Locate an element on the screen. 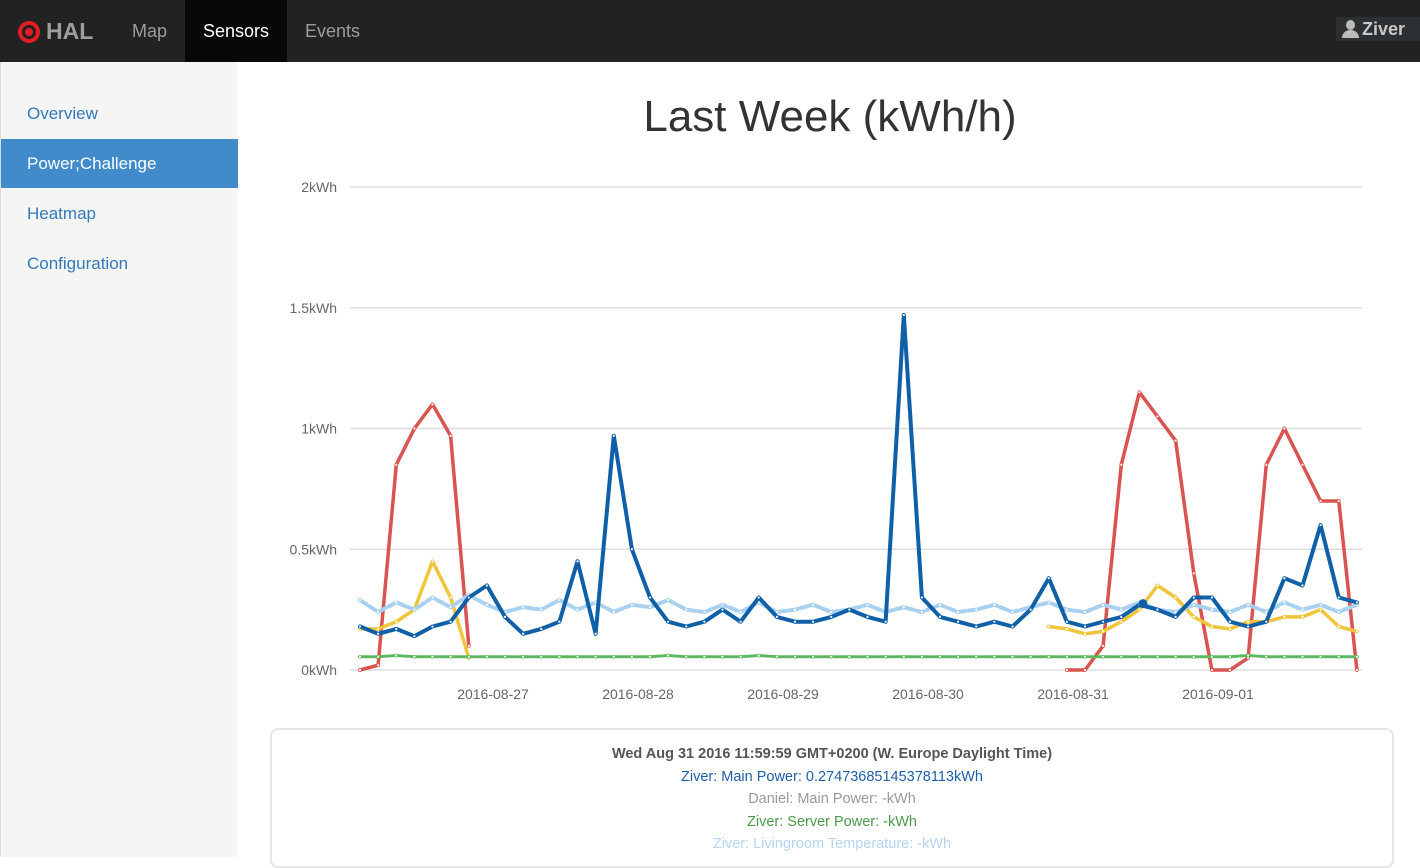  tooltip-row: Ziver: Livingroom Temperature: -kWh is located at coordinates (832, 844).